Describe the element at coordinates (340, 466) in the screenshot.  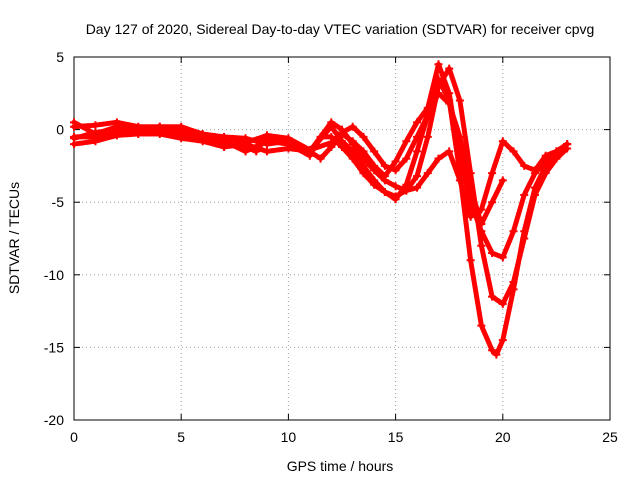
I see `x-axis-label: GPS time / hours` at that location.